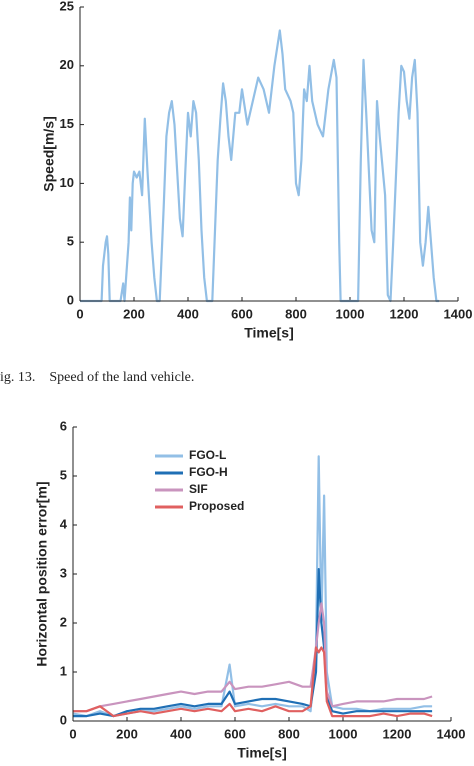  What do you see at coordinates (198, 489) in the screenshot?
I see `legend-label: SIF` at bounding box center [198, 489].